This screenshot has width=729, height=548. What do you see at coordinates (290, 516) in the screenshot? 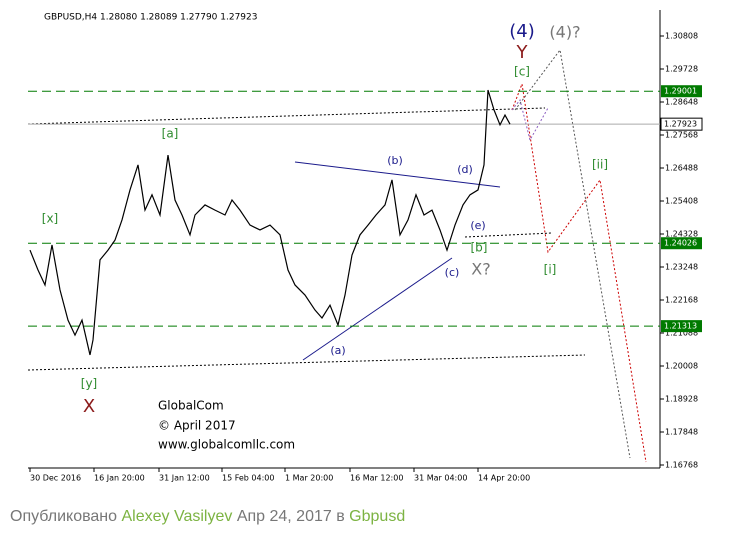
I see `caption-date: Апр 24, 2017 в` at bounding box center [290, 516].